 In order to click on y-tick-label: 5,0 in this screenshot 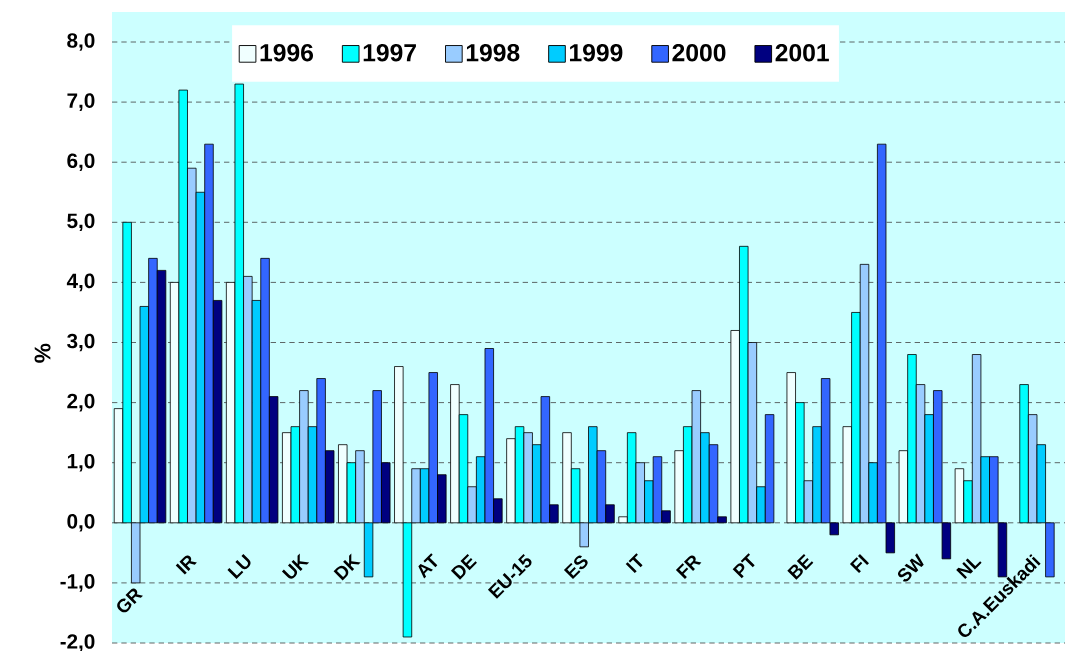, I will do `click(81, 222)`.